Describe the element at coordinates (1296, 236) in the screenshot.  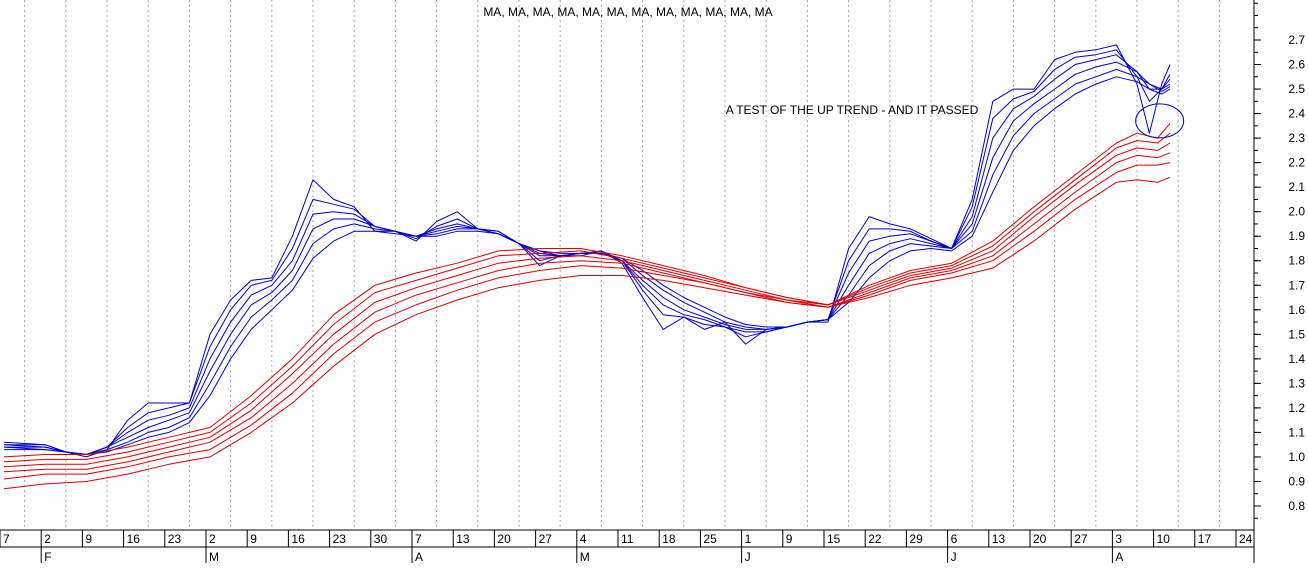
I see `y-tick-label: 1.9` at that location.